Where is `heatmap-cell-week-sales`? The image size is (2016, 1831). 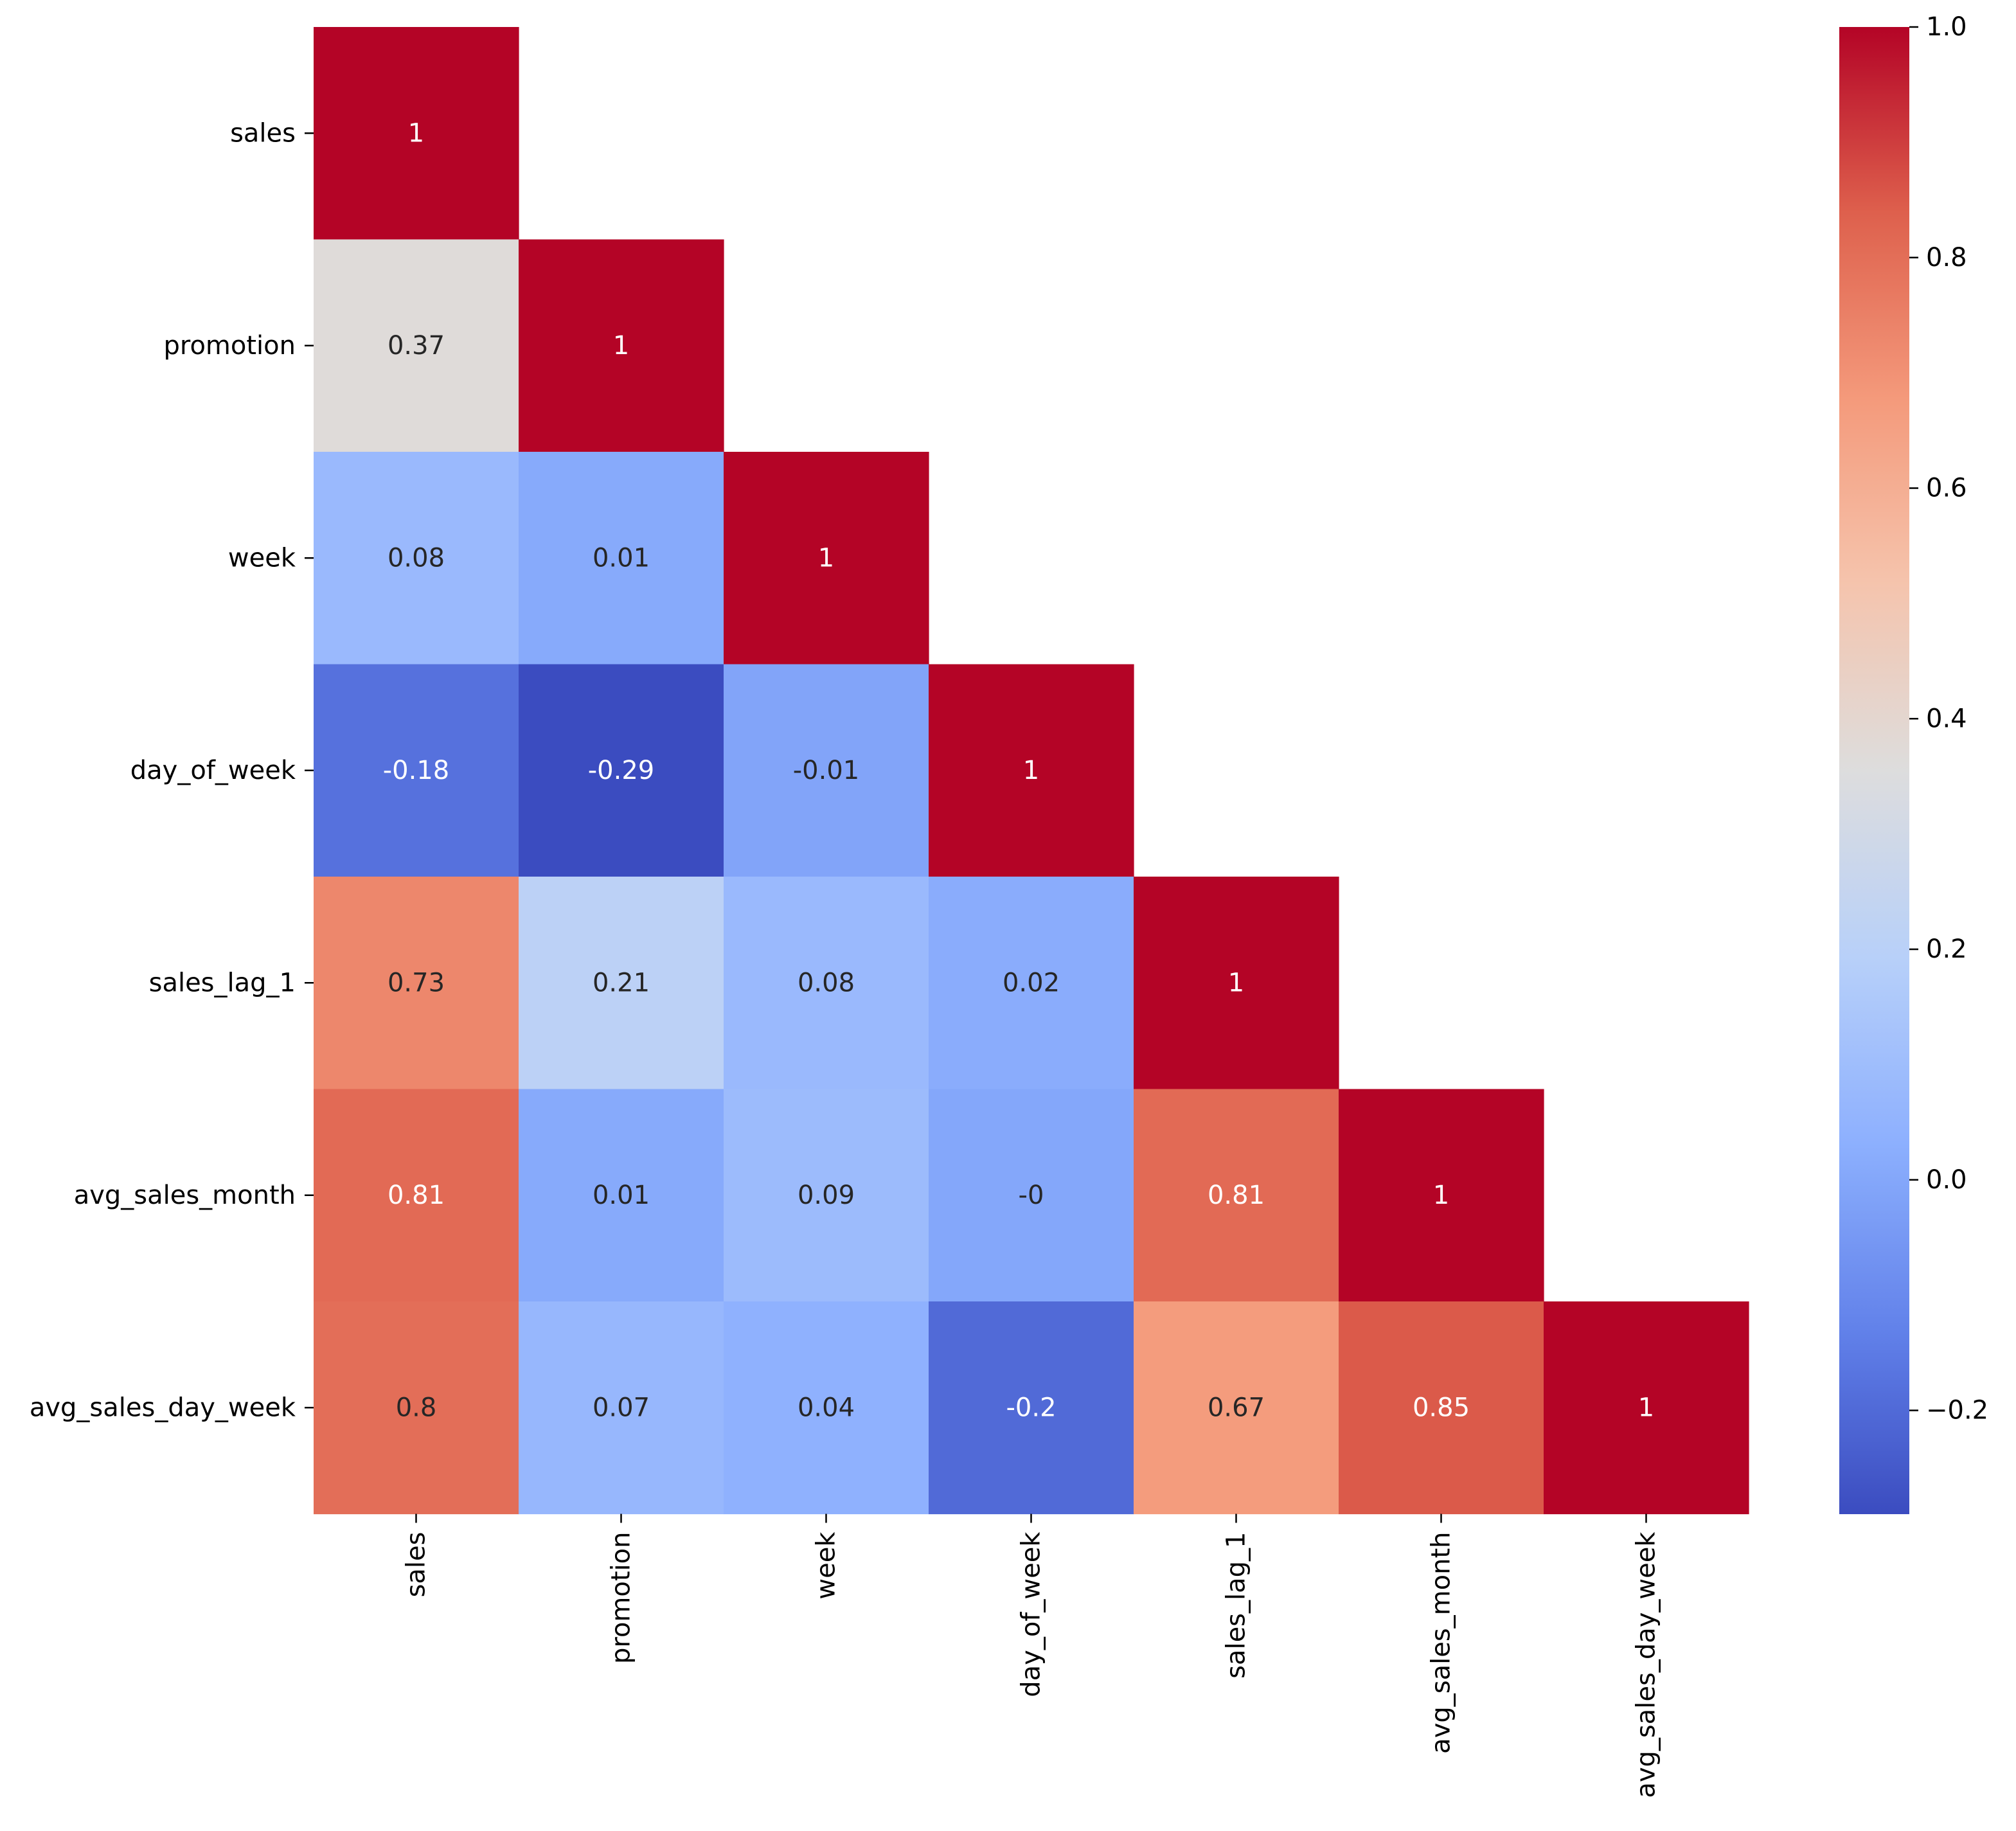
heatmap-cell-week-sales is located at coordinates (416, 558).